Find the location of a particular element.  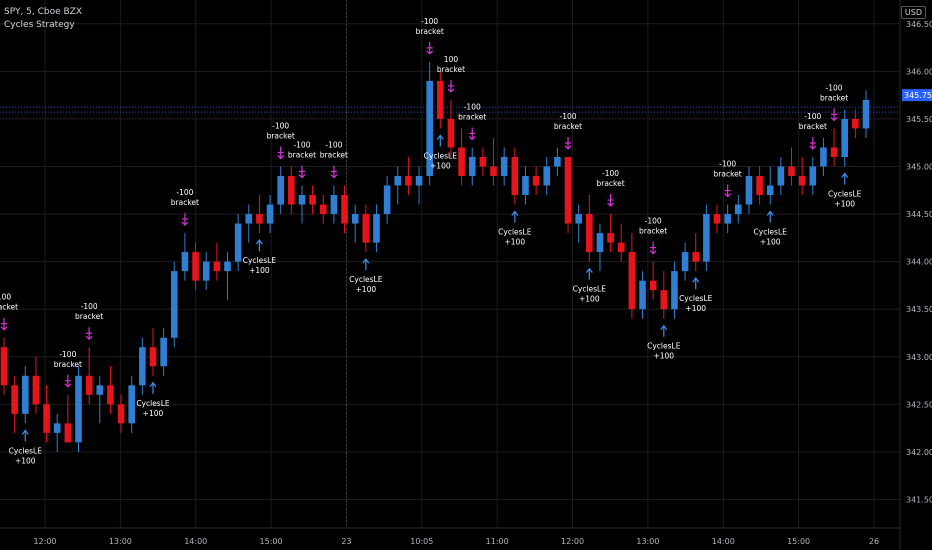

x-tick-label: 11:00 is located at coordinates (497, 541).